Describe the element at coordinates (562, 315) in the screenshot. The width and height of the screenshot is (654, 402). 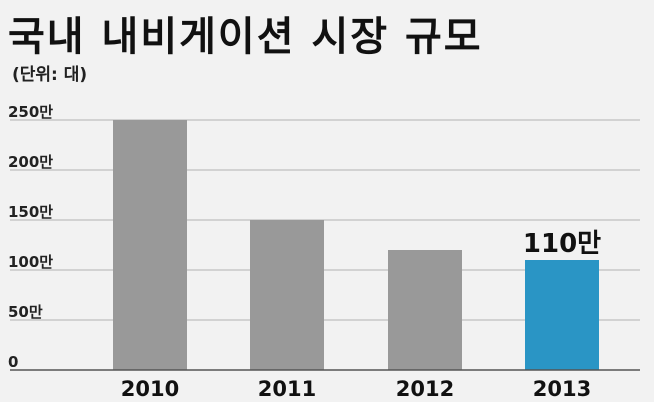
I see `bar-2013` at that location.